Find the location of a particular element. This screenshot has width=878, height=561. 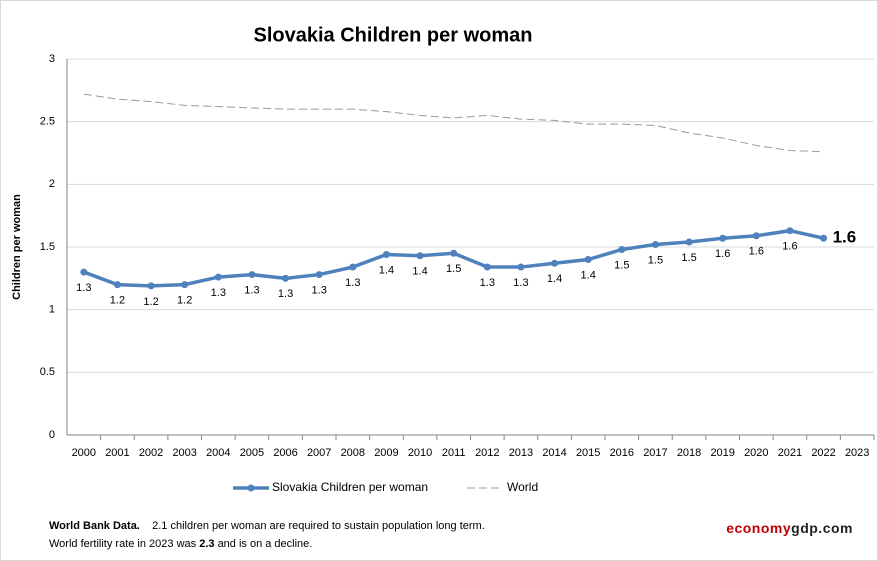

x-tick-label: 2022 is located at coordinates (823, 453).